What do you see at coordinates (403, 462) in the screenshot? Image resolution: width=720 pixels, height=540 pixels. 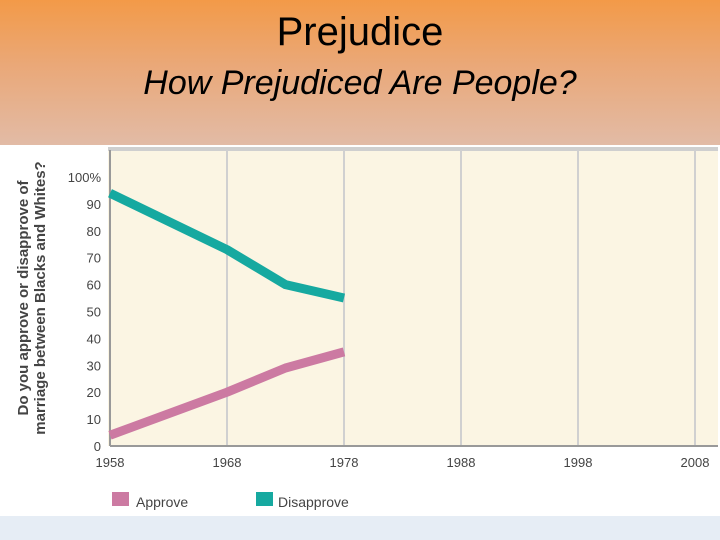 I see `x-ticks: 1958 1968 1978 1988 1998 2008` at bounding box center [403, 462].